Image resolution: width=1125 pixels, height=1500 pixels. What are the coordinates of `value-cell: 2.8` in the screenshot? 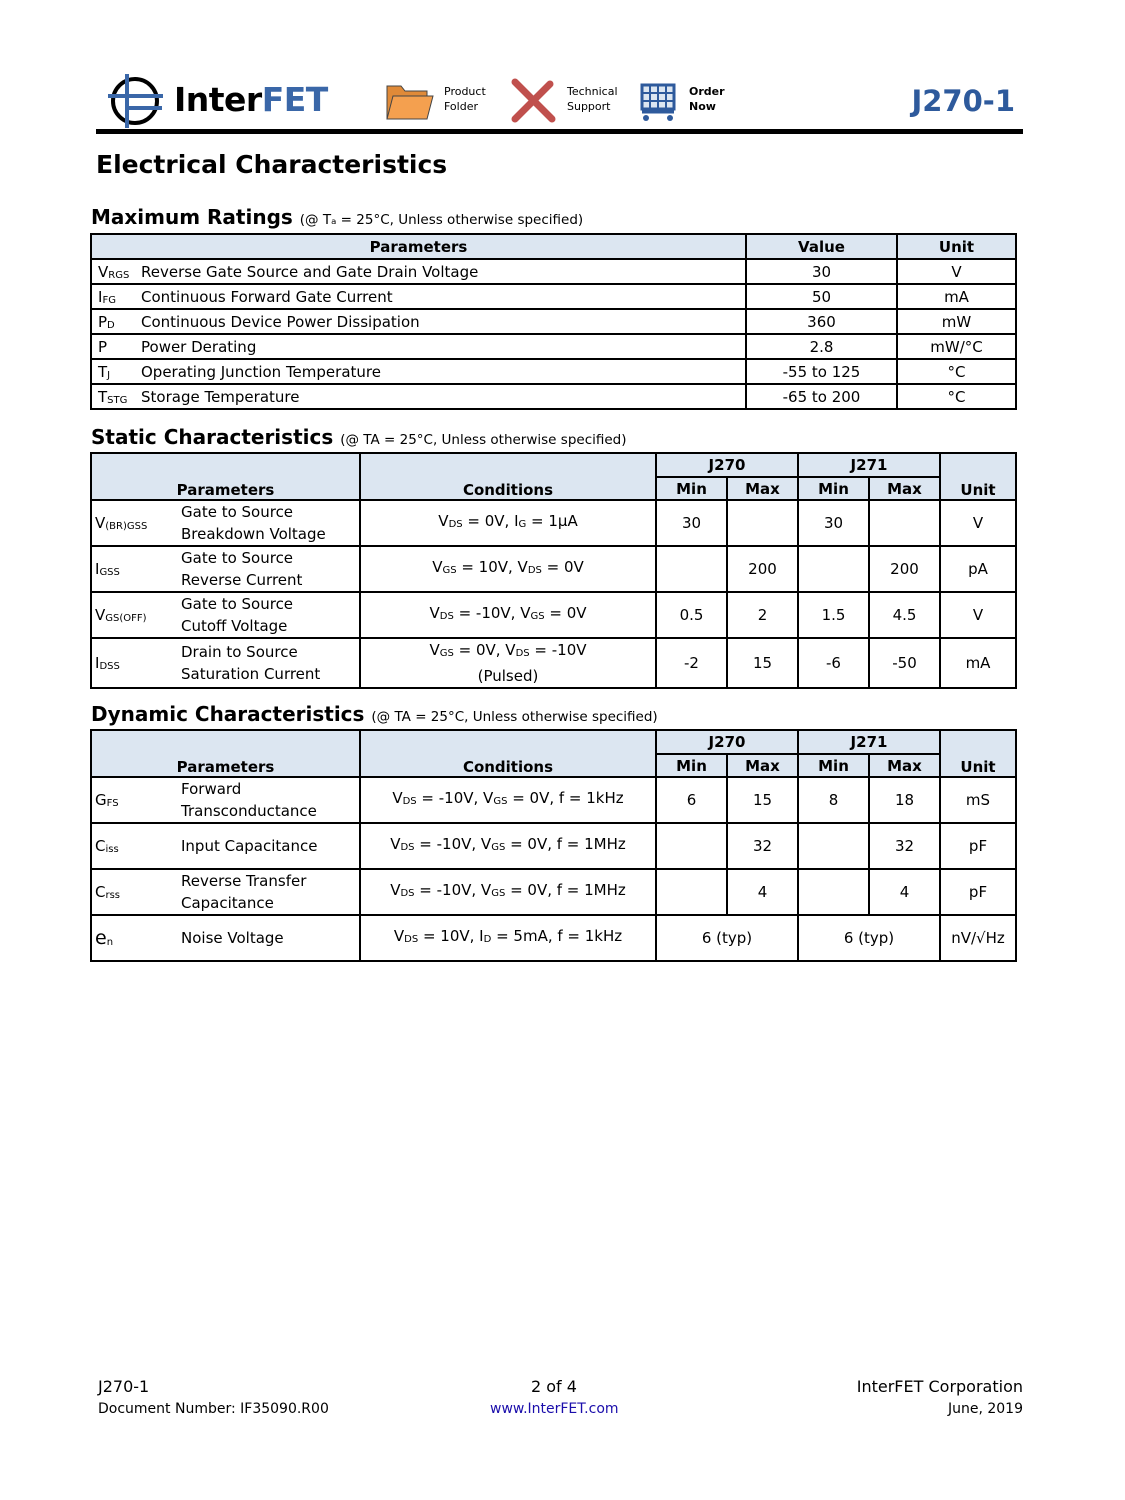 It's located at (821, 346).